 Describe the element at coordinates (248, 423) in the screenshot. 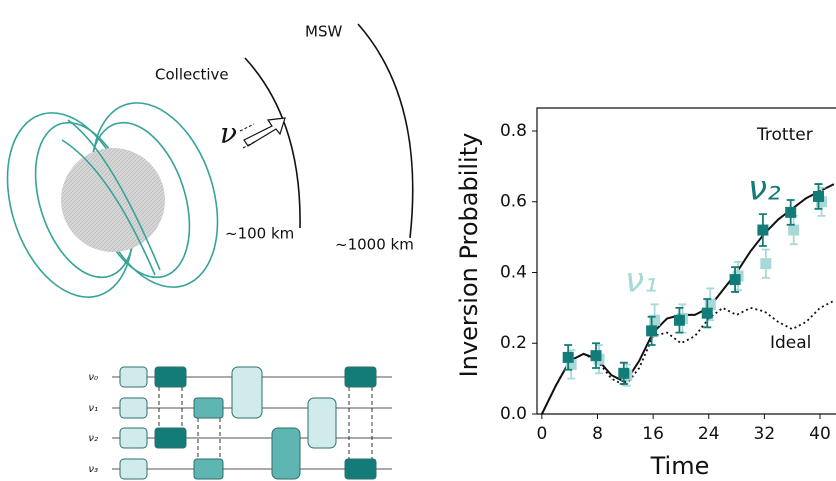

I see `gates` at that location.